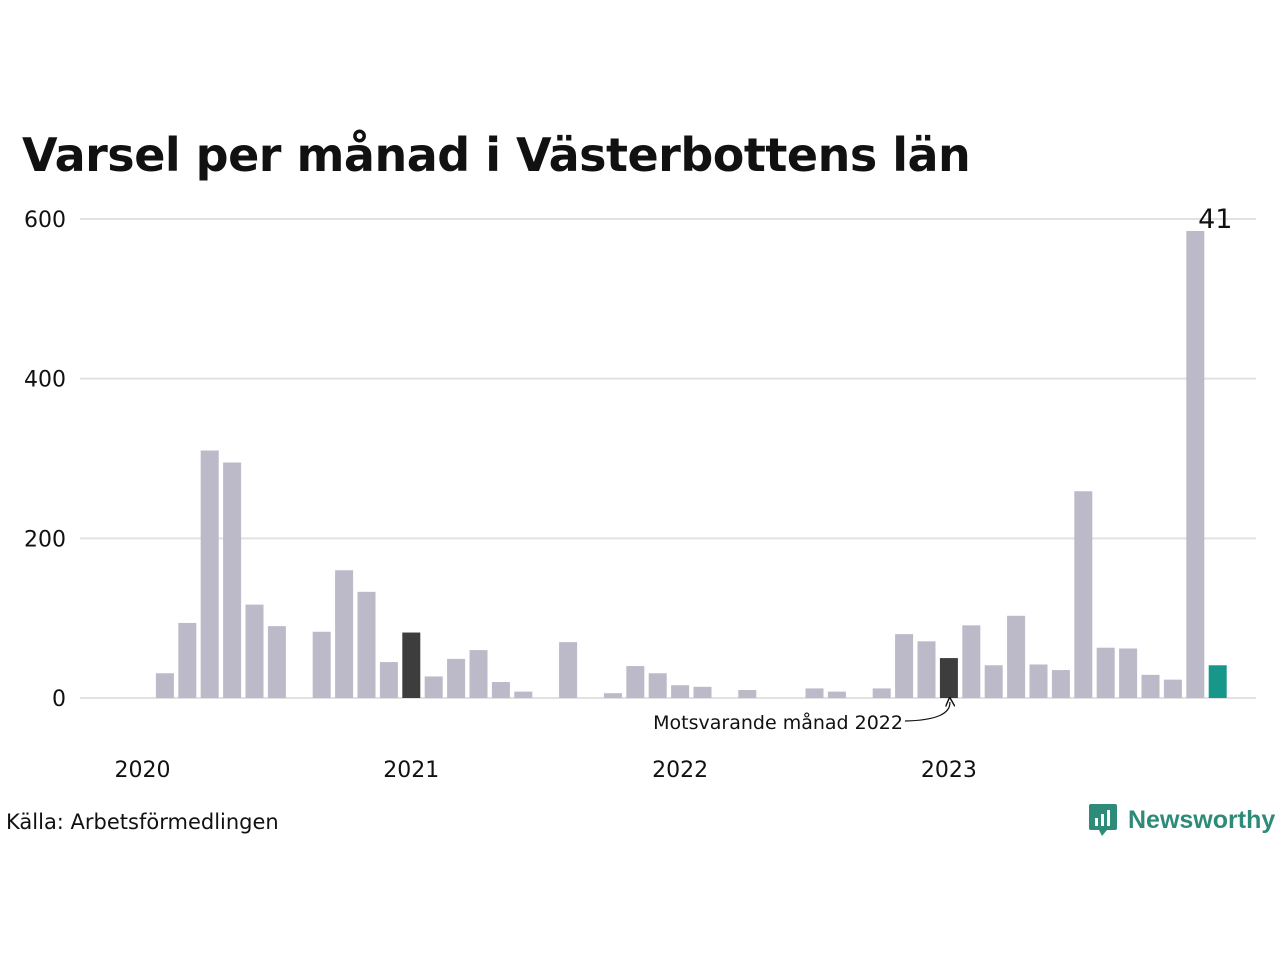  What do you see at coordinates (143, 770) in the screenshot?
I see `x-tick-label: 2020` at bounding box center [143, 770].